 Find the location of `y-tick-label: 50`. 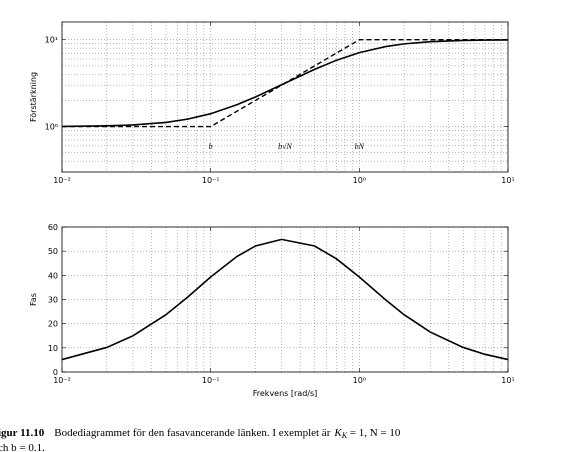

y-tick-label: 50 is located at coordinates (53, 251).